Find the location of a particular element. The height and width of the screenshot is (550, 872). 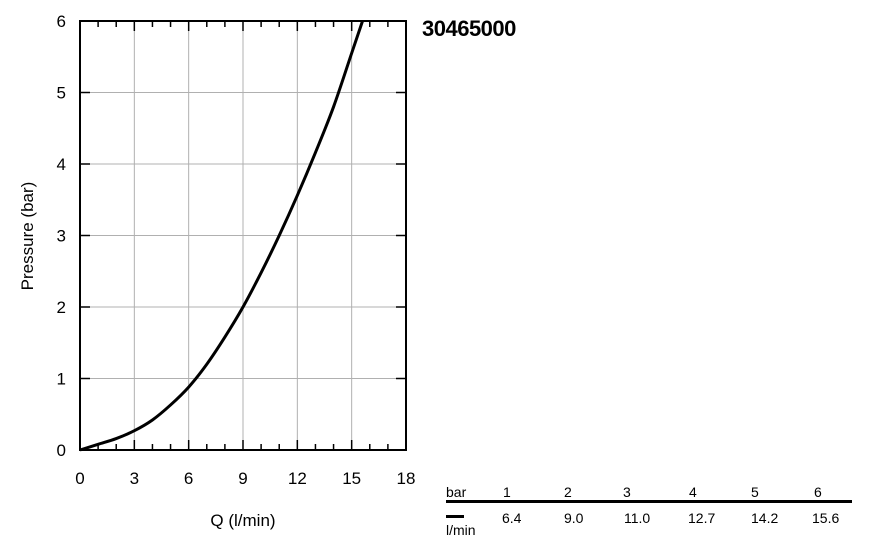

x-axis-title: Q (l/min) is located at coordinates (242, 520).